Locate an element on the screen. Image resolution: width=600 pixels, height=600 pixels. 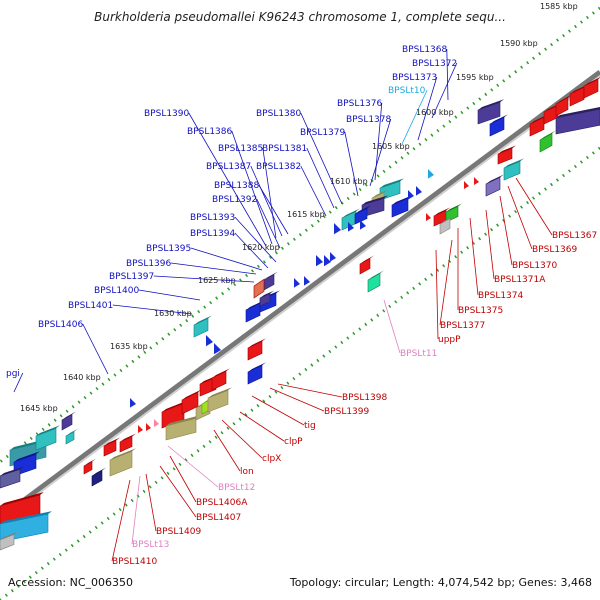
gene-label-forward: BPSL1381 is located at coordinates (284, 149).